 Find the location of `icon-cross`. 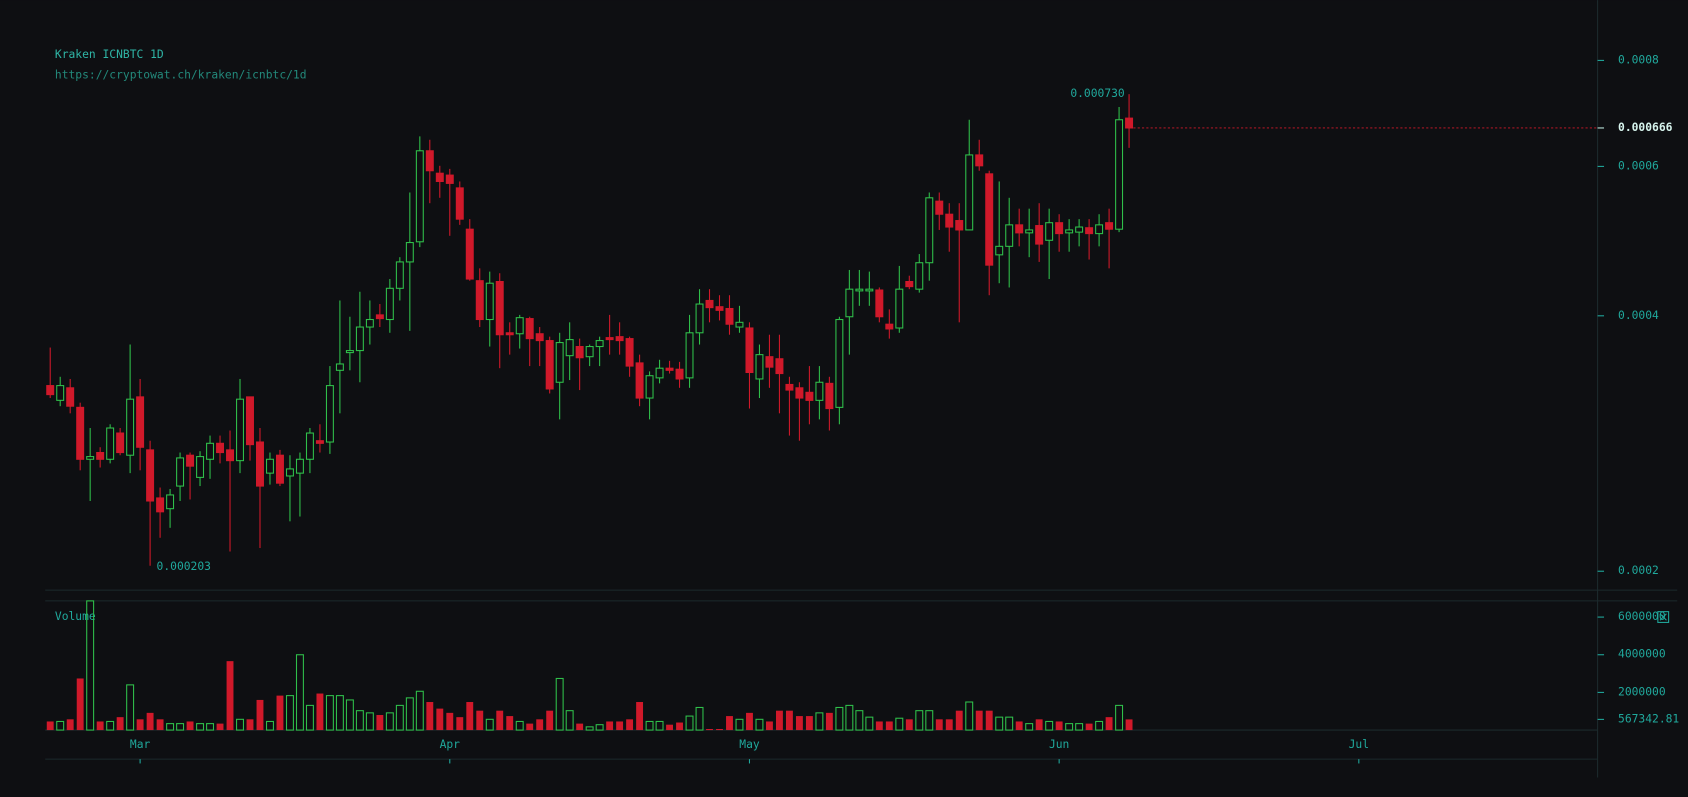

icon-cross is located at coordinates (1663, 617).